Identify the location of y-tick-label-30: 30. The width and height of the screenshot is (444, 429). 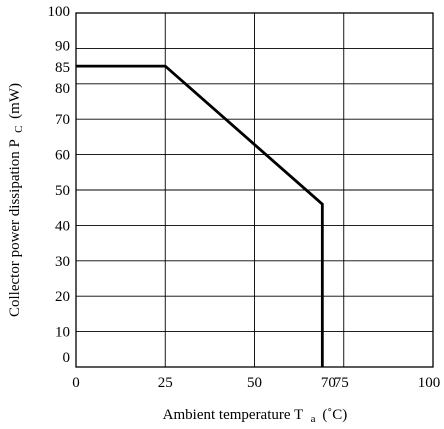
(62, 262).